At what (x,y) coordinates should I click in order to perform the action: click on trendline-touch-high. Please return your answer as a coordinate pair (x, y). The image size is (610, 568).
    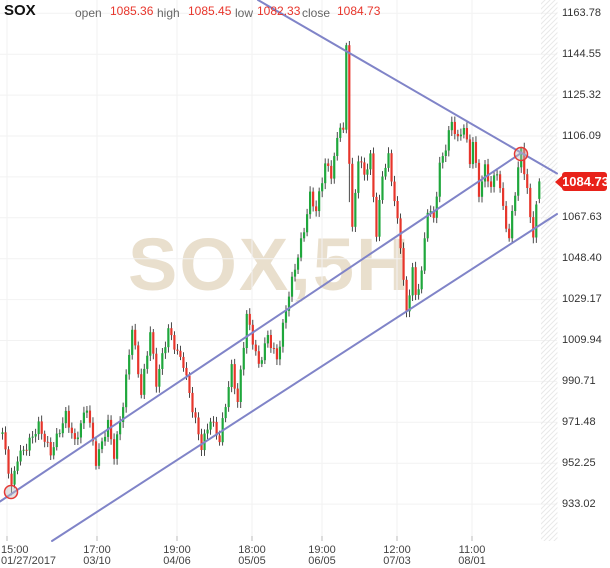
    Looking at the image, I should click on (521, 154).